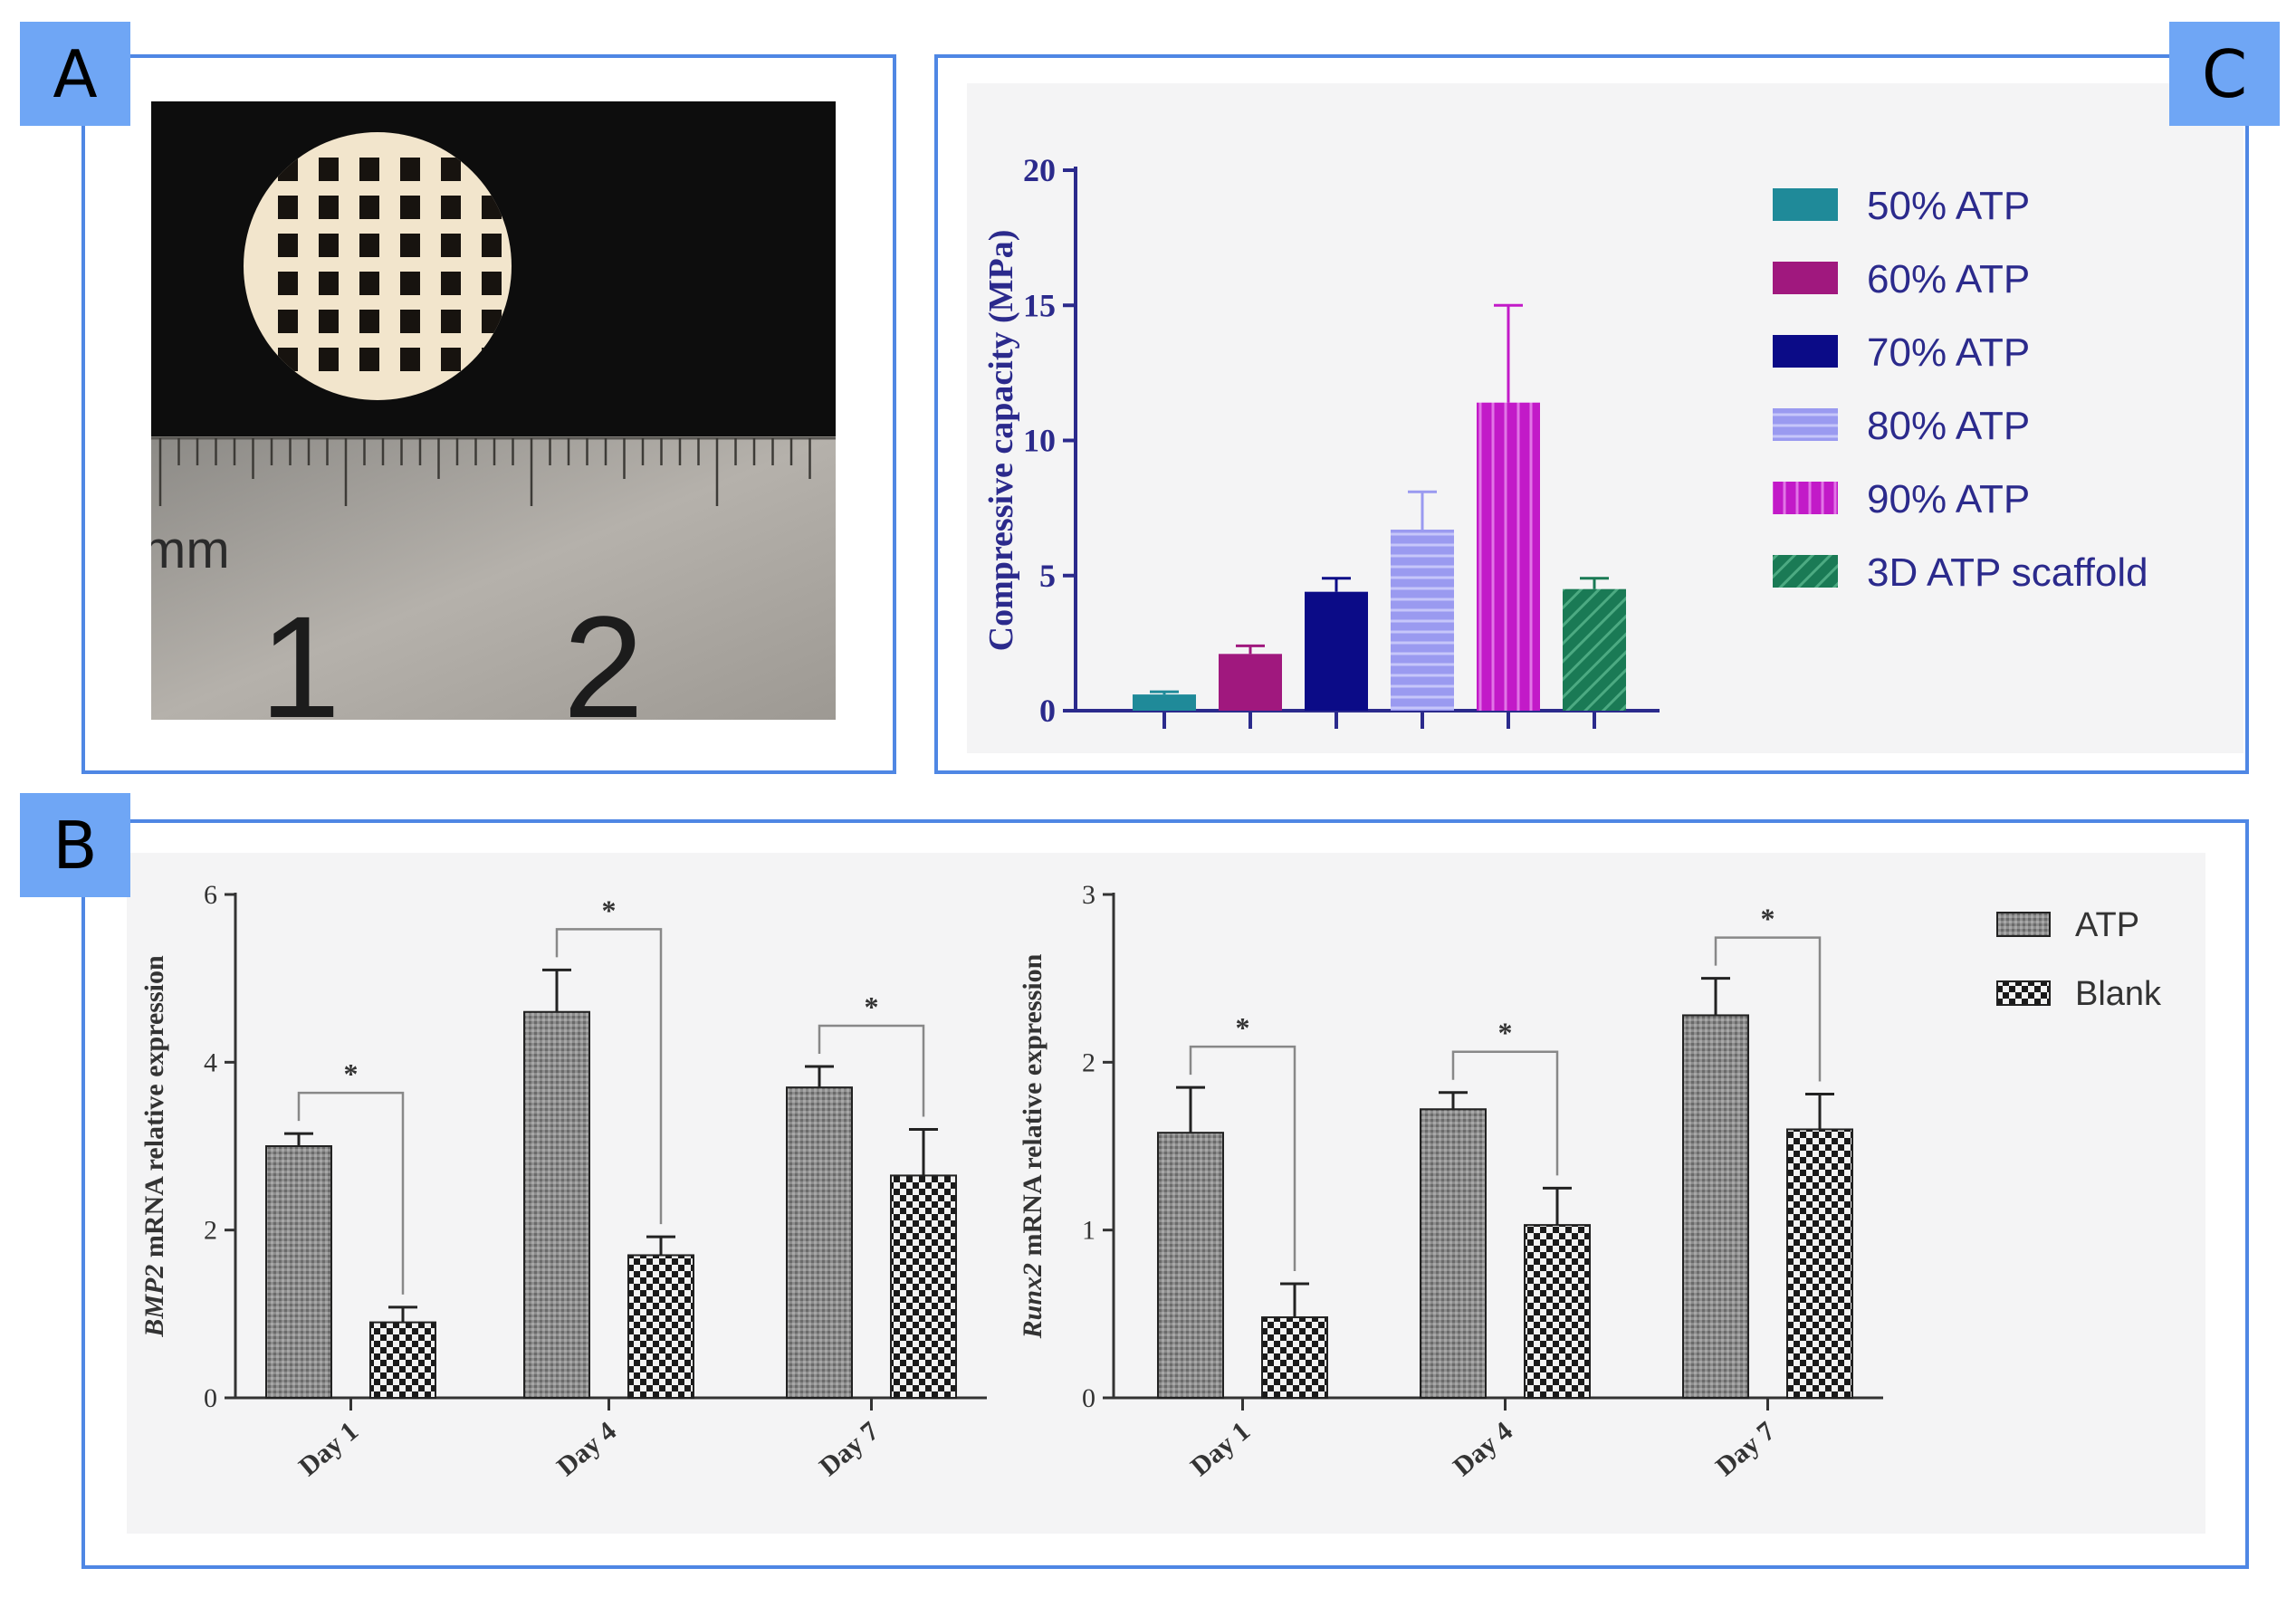 The image size is (2296, 1597). What do you see at coordinates (494, 471) in the screenshot?
I see `ruler-ticks` at bounding box center [494, 471].